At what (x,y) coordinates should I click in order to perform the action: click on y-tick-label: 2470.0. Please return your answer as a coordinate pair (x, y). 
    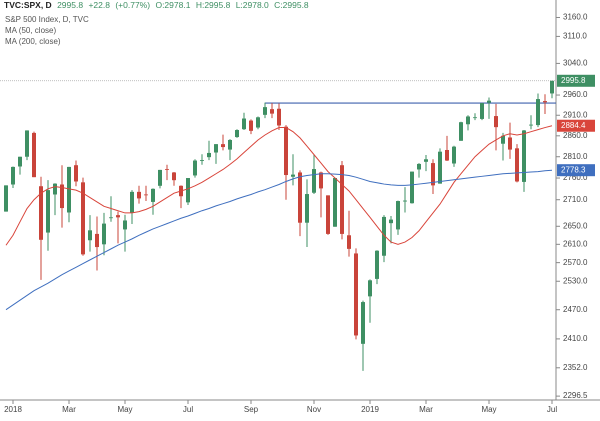
    Looking at the image, I should click on (575, 309).